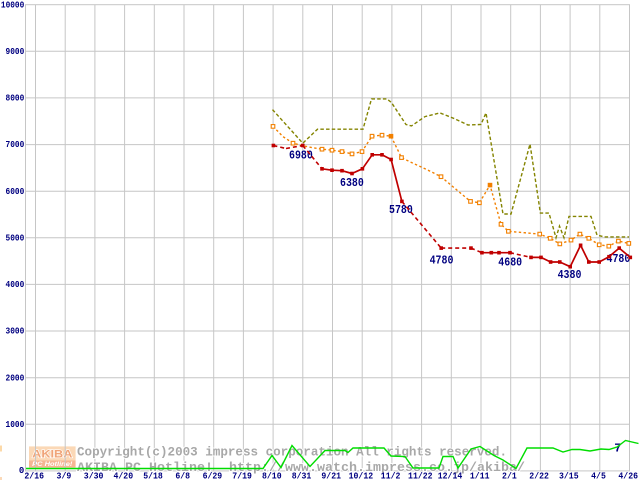 The image size is (640, 485). What do you see at coordinates (15, 332) in the screenshot?
I see `svg-text: 3000` at bounding box center [15, 332].